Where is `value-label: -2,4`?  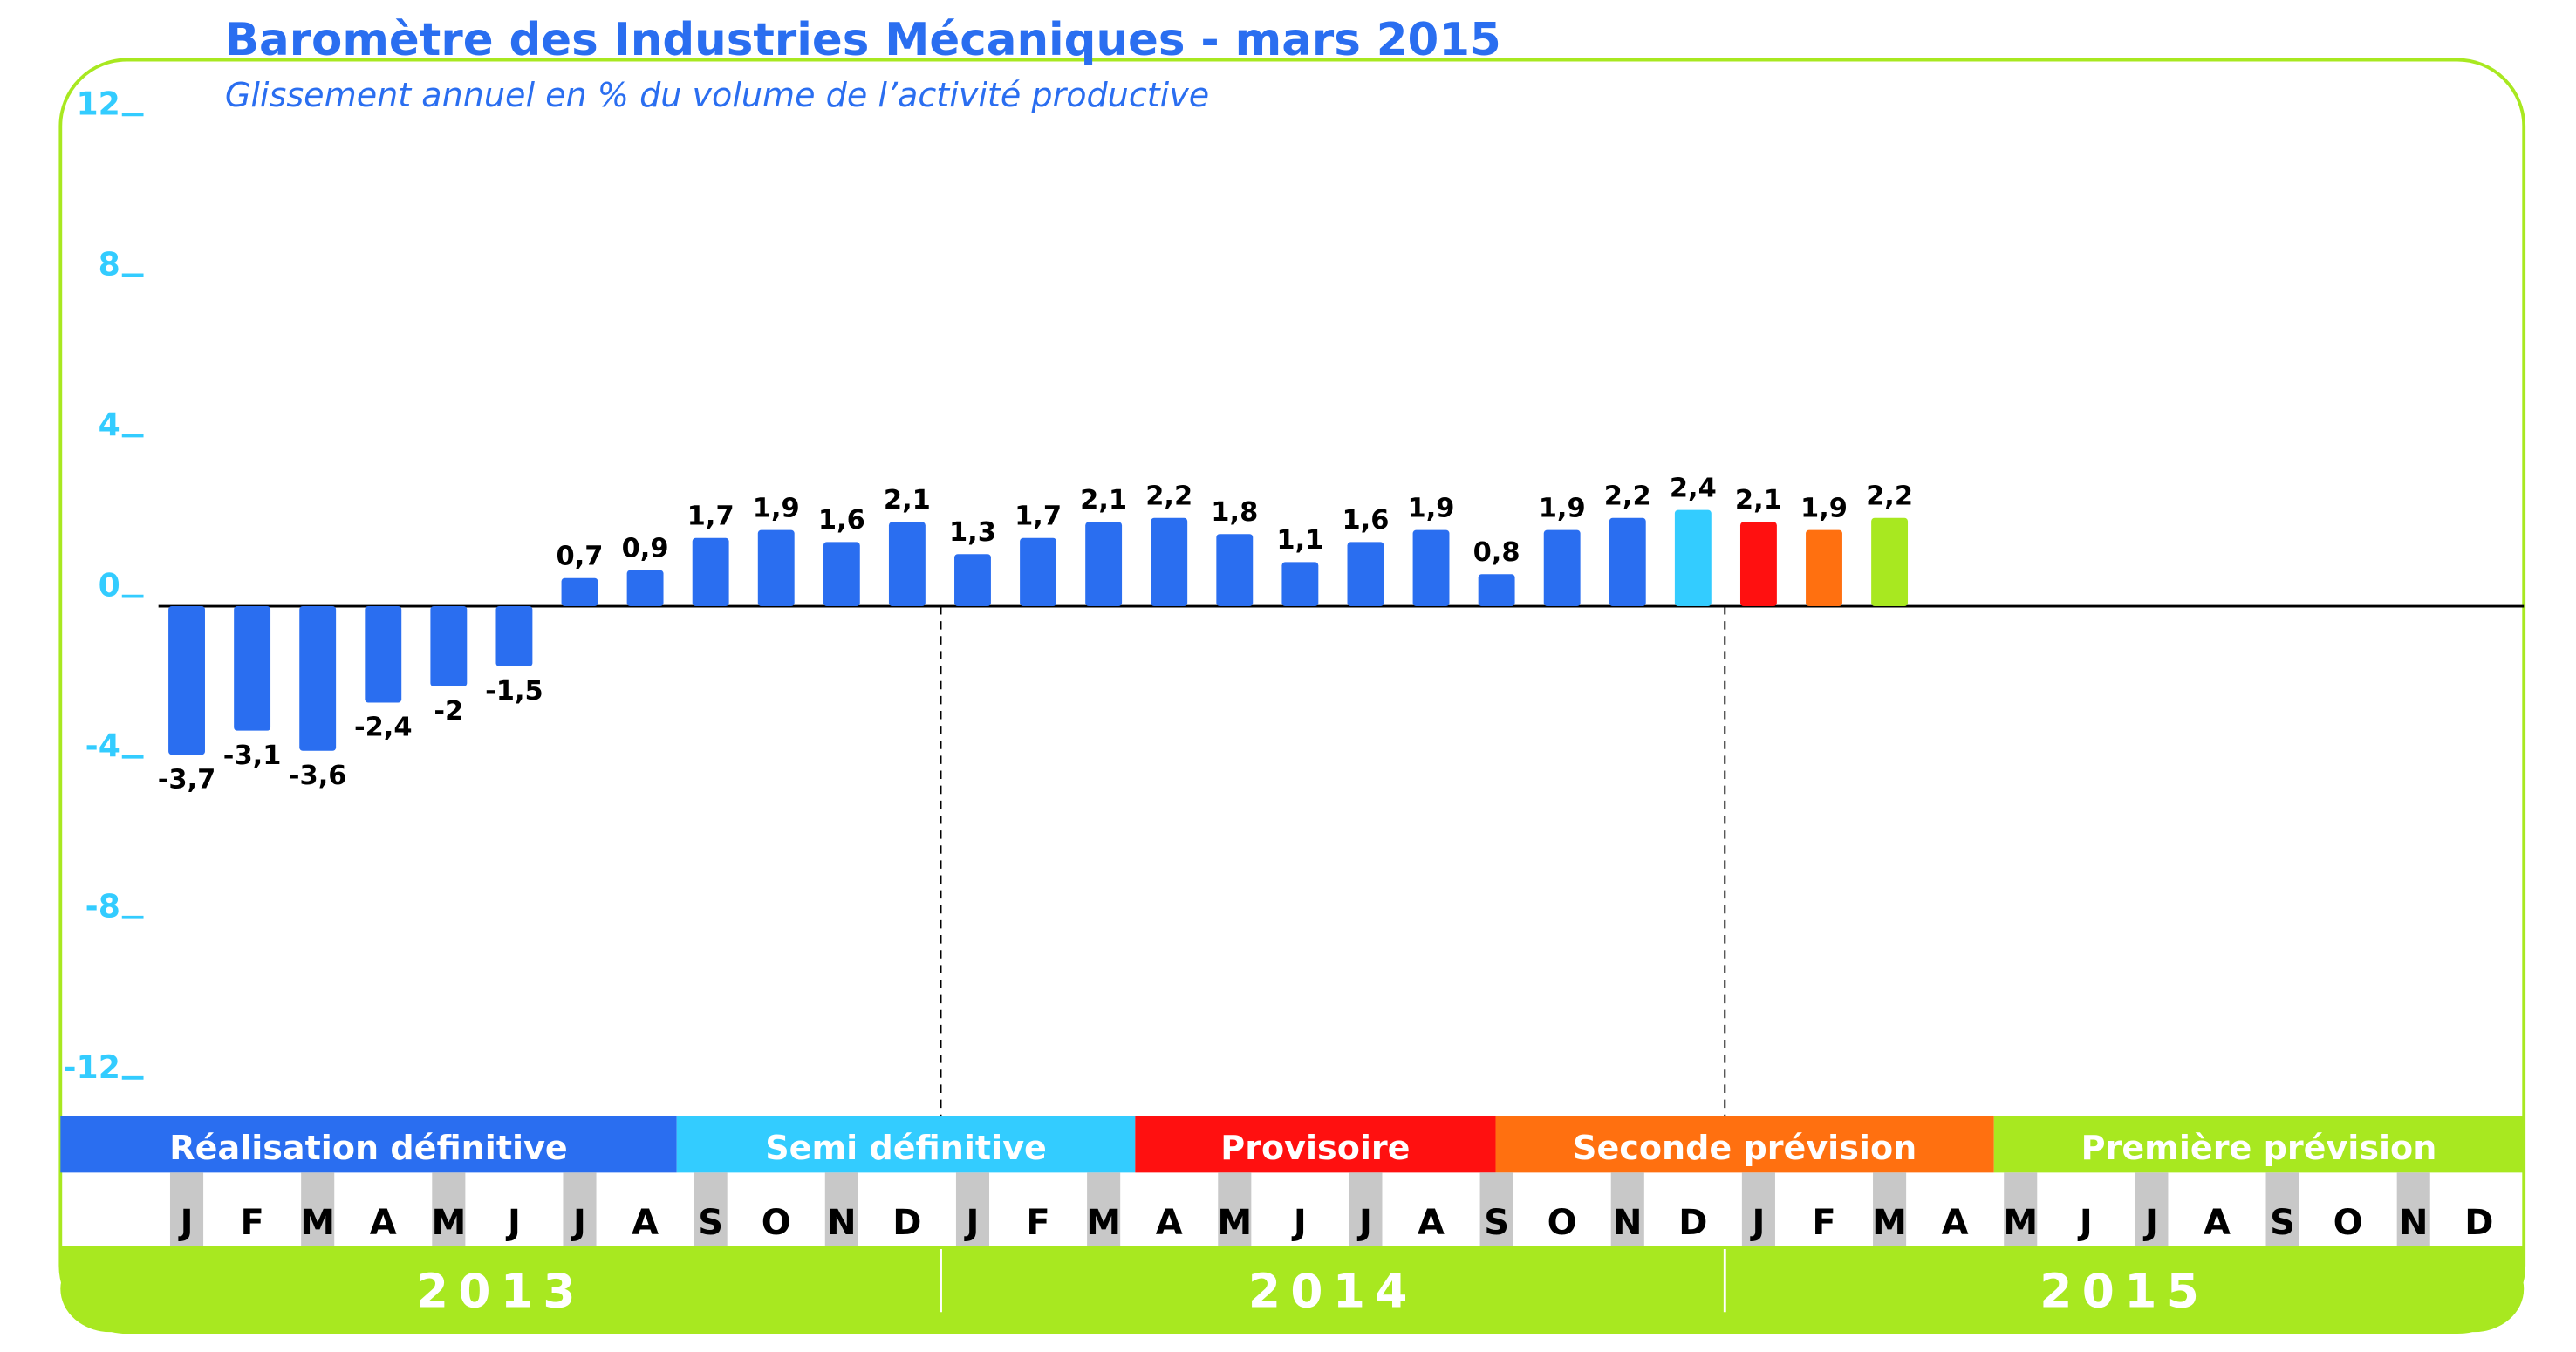
value-label: -2,4 is located at coordinates (383, 728).